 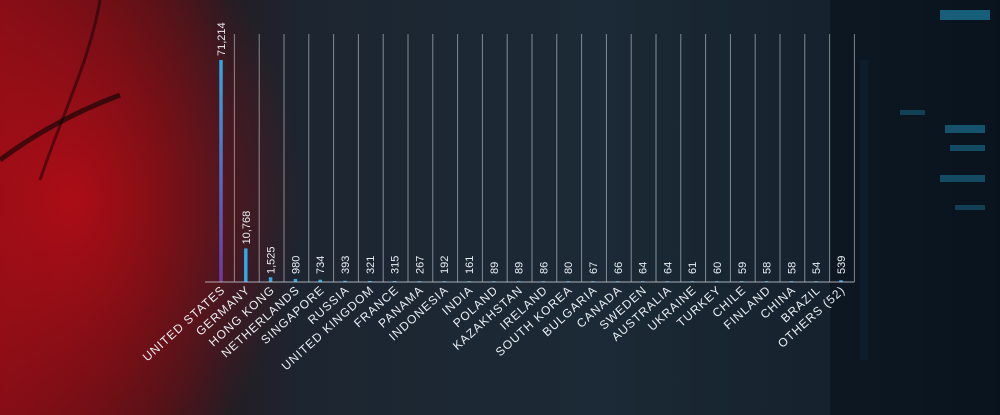 What do you see at coordinates (470, 265) in the screenshot?
I see `value-label: 161` at bounding box center [470, 265].